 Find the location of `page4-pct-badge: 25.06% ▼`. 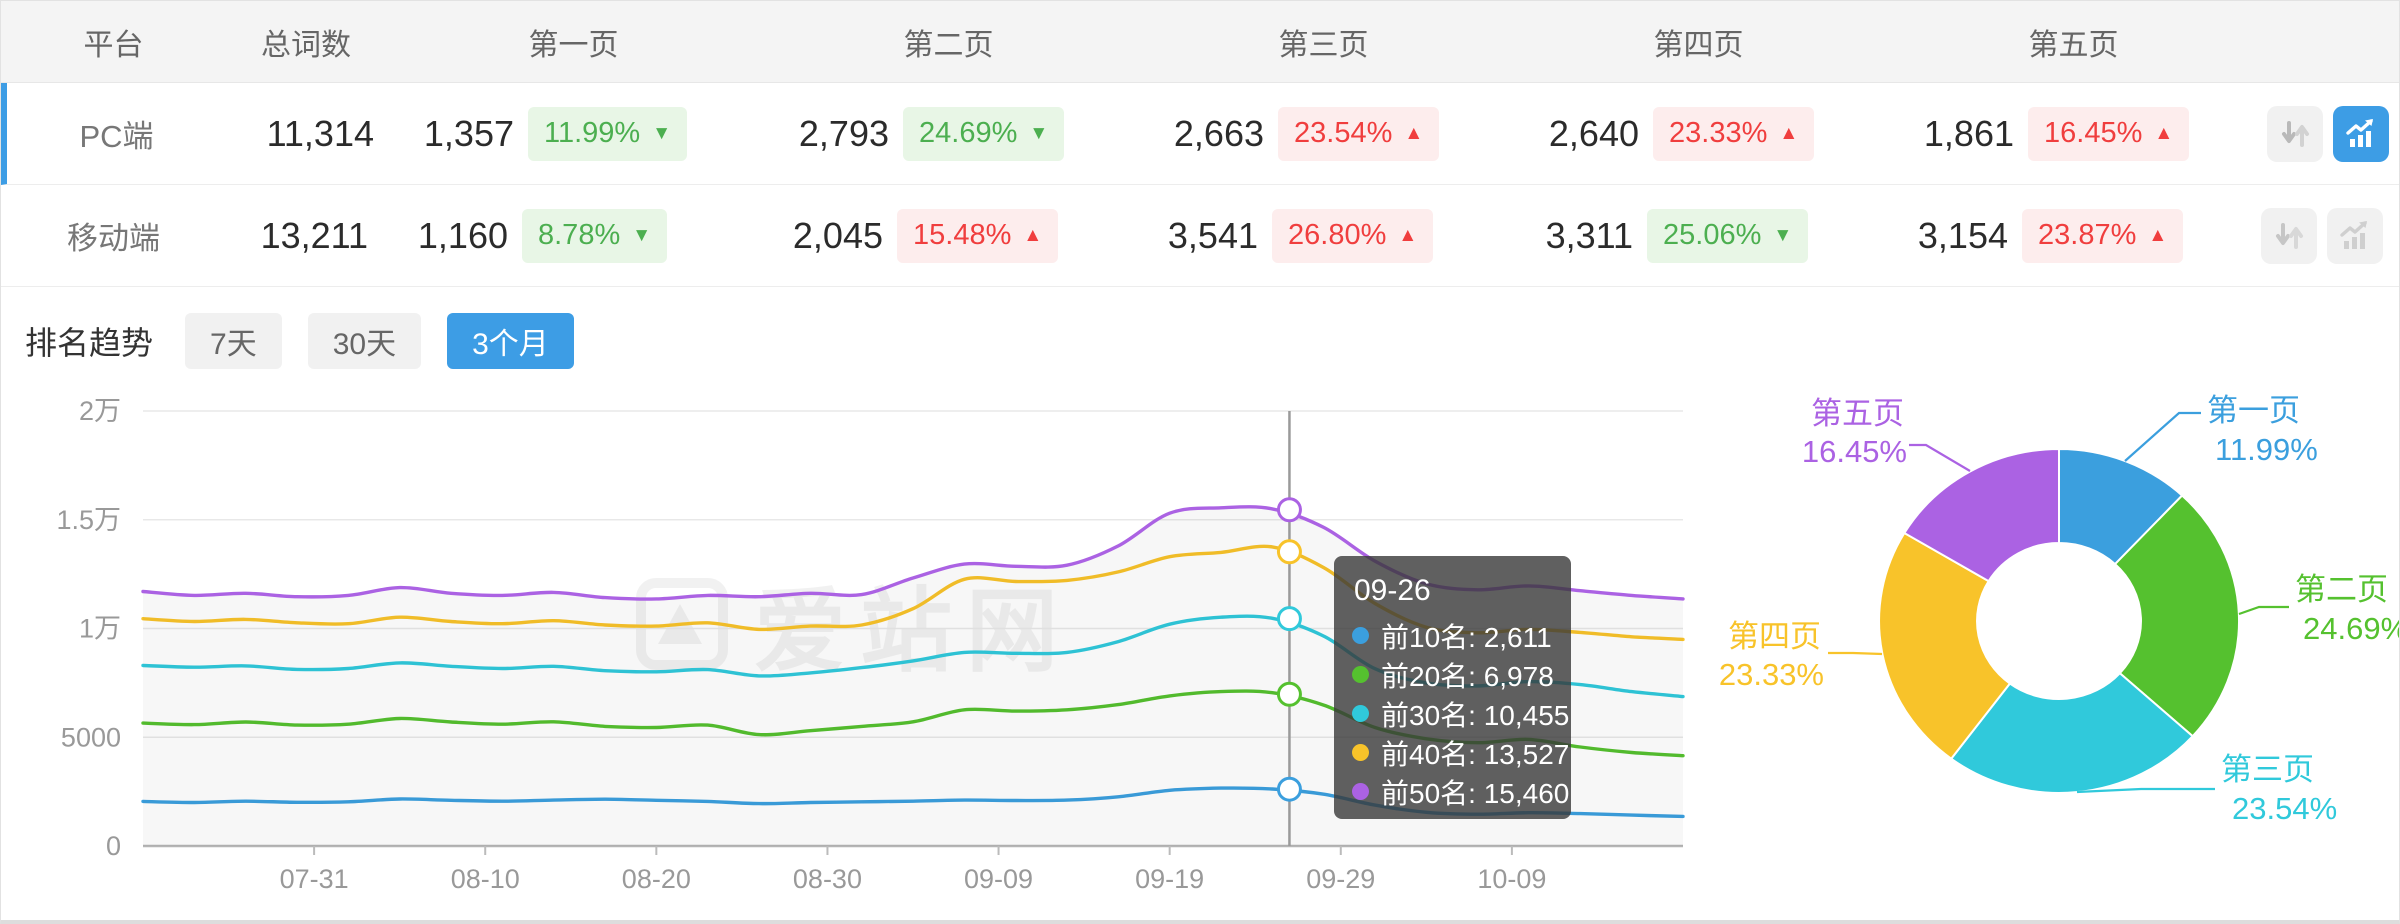

page4-pct-badge: 25.06% ▼ is located at coordinates (1728, 235).